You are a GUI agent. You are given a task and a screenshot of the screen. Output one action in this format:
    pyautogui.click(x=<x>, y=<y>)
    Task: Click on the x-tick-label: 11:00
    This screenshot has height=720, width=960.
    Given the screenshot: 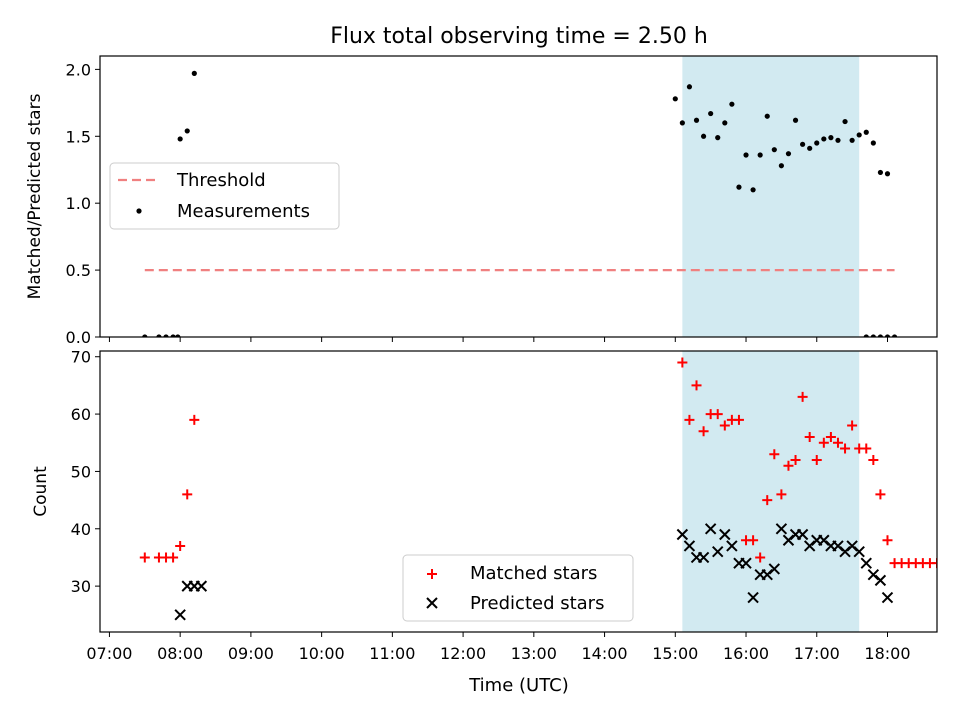 What is the action you would take?
    pyautogui.click(x=392, y=653)
    